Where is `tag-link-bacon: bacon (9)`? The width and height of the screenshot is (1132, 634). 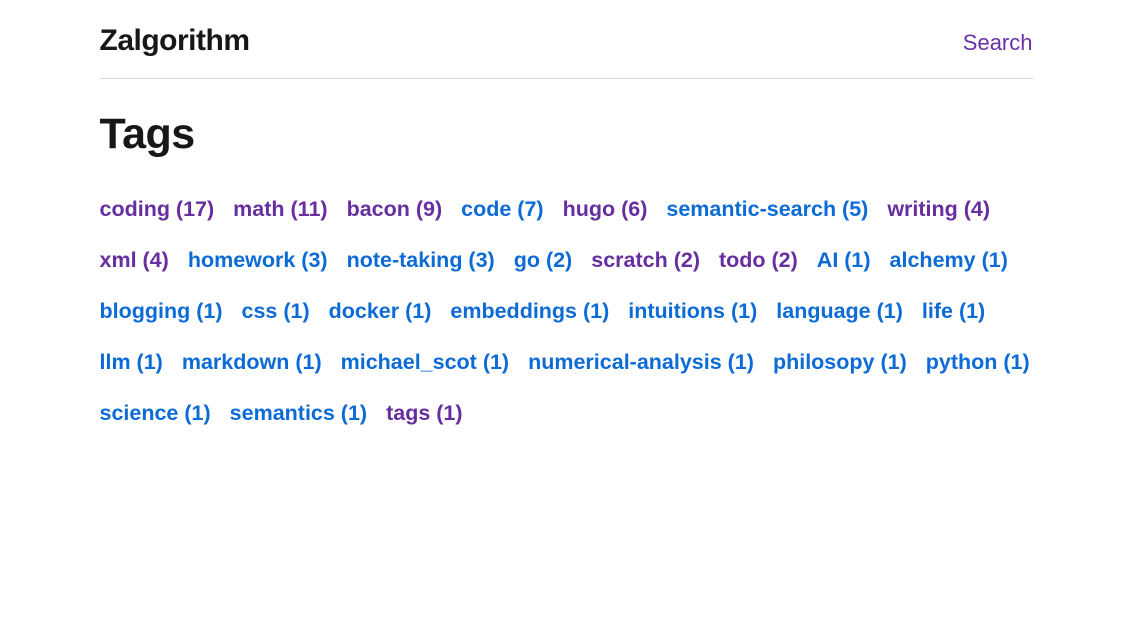 tag-link-bacon: bacon (9) is located at coordinates (394, 209).